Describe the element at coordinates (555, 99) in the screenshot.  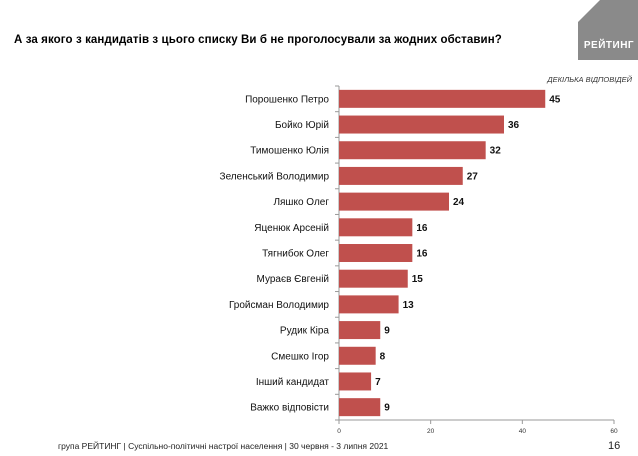
I see `data-label: 45` at that location.